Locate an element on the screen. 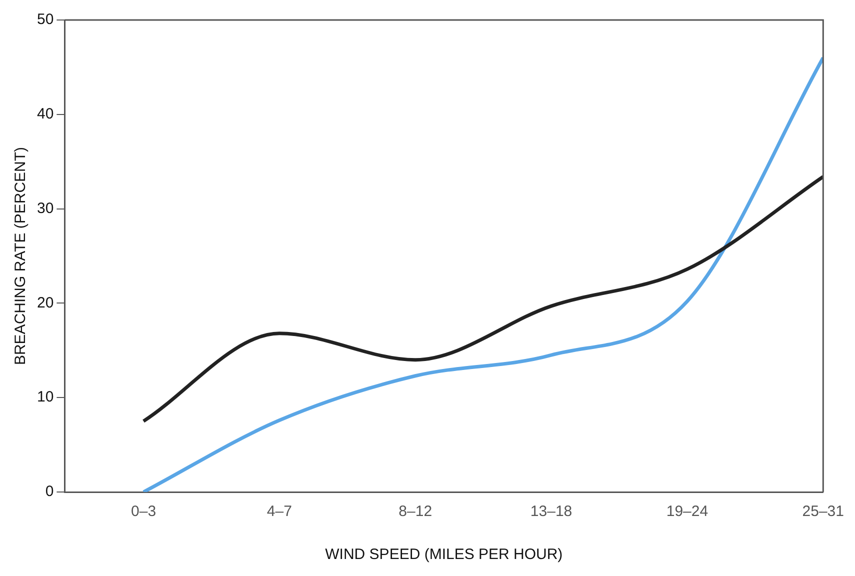  x-tick-label: 0–3 is located at coordinates (143, 511).